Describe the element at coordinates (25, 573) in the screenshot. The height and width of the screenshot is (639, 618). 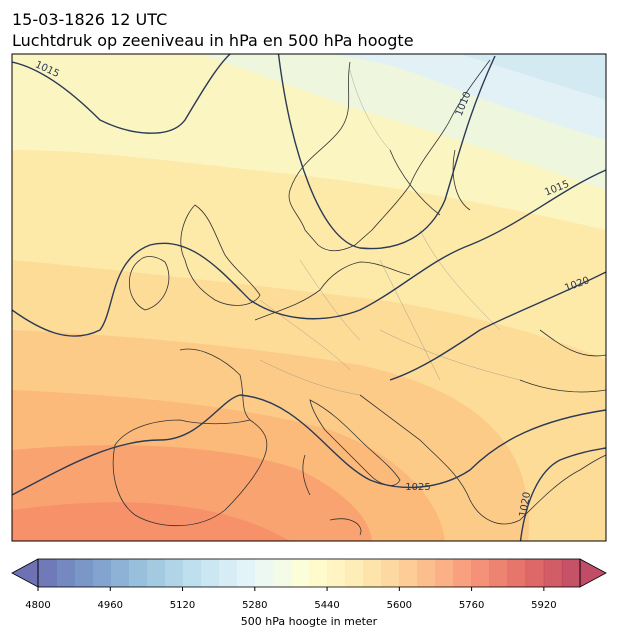
I see `colorbar-extend-low` at that location.